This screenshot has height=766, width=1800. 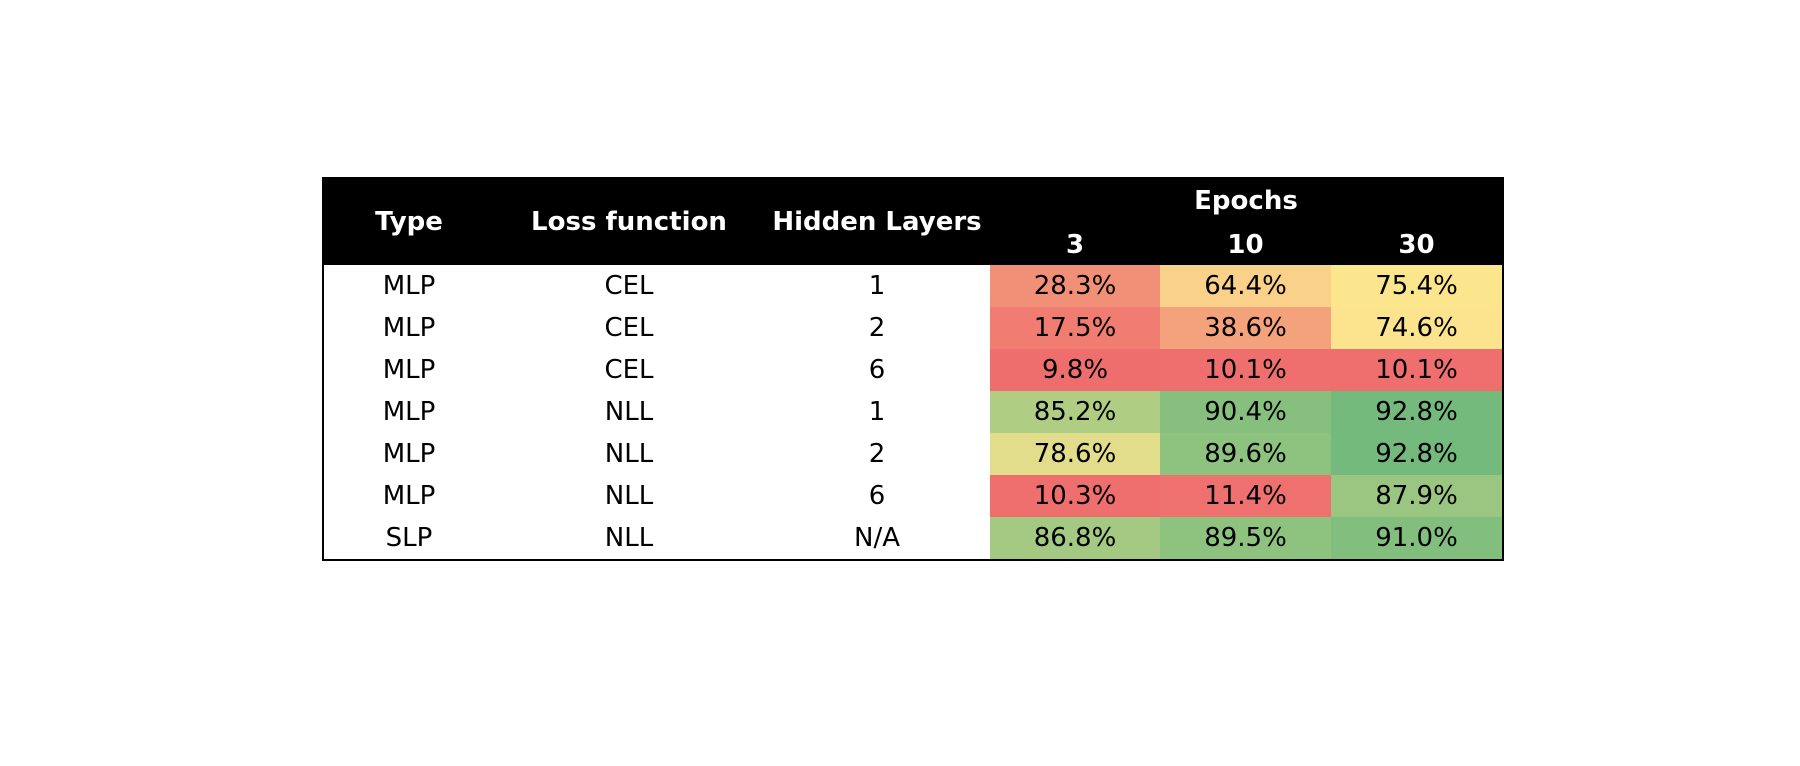 I want to click on cell-hidden-layers: N/A, so click(x=877, y=538).